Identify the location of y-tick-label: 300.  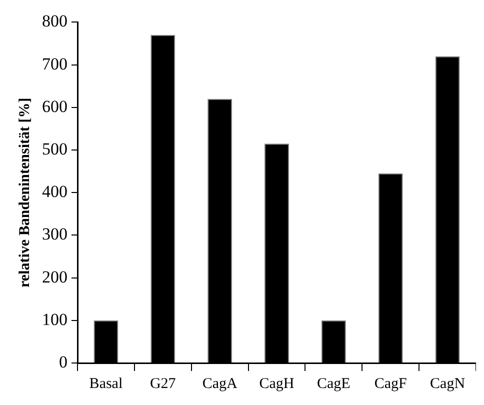
(55, 234).